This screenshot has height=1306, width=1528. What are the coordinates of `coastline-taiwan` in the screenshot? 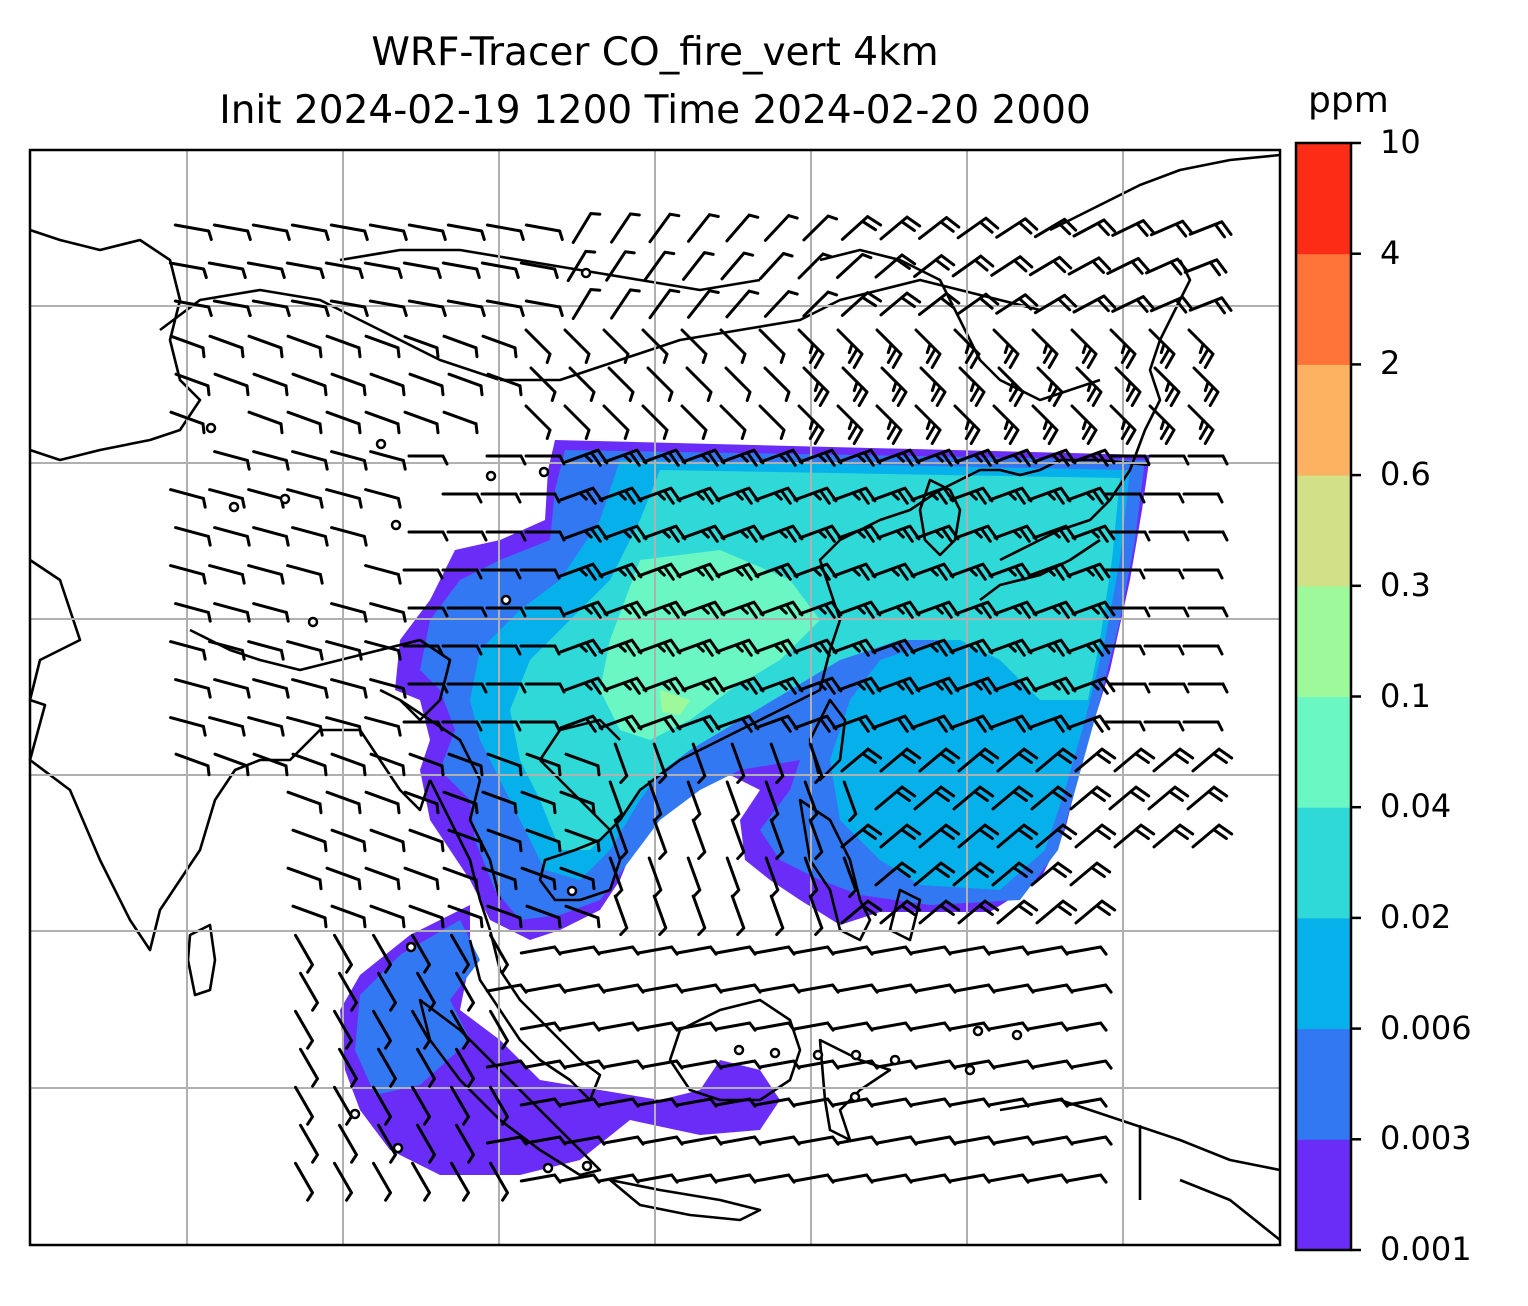 It's located at (827, 740).